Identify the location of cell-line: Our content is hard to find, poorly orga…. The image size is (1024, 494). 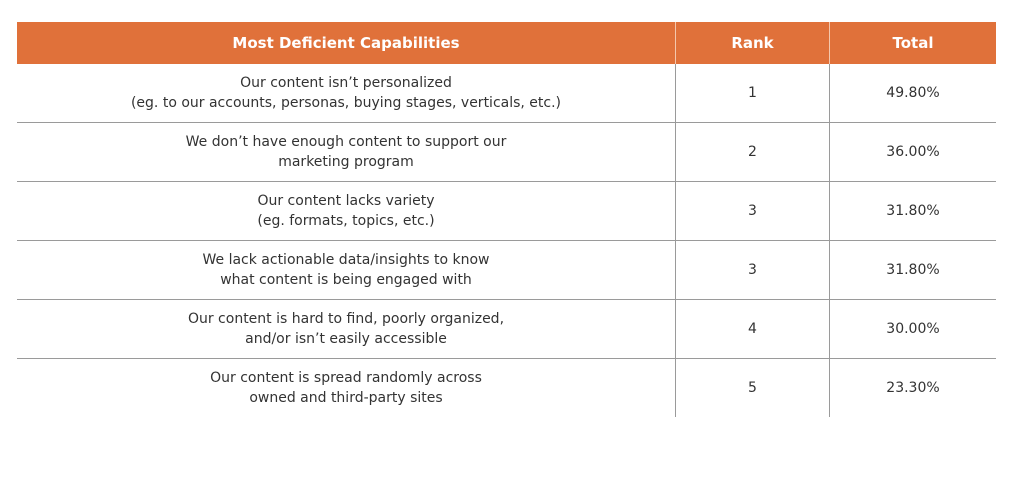
(346, 319).